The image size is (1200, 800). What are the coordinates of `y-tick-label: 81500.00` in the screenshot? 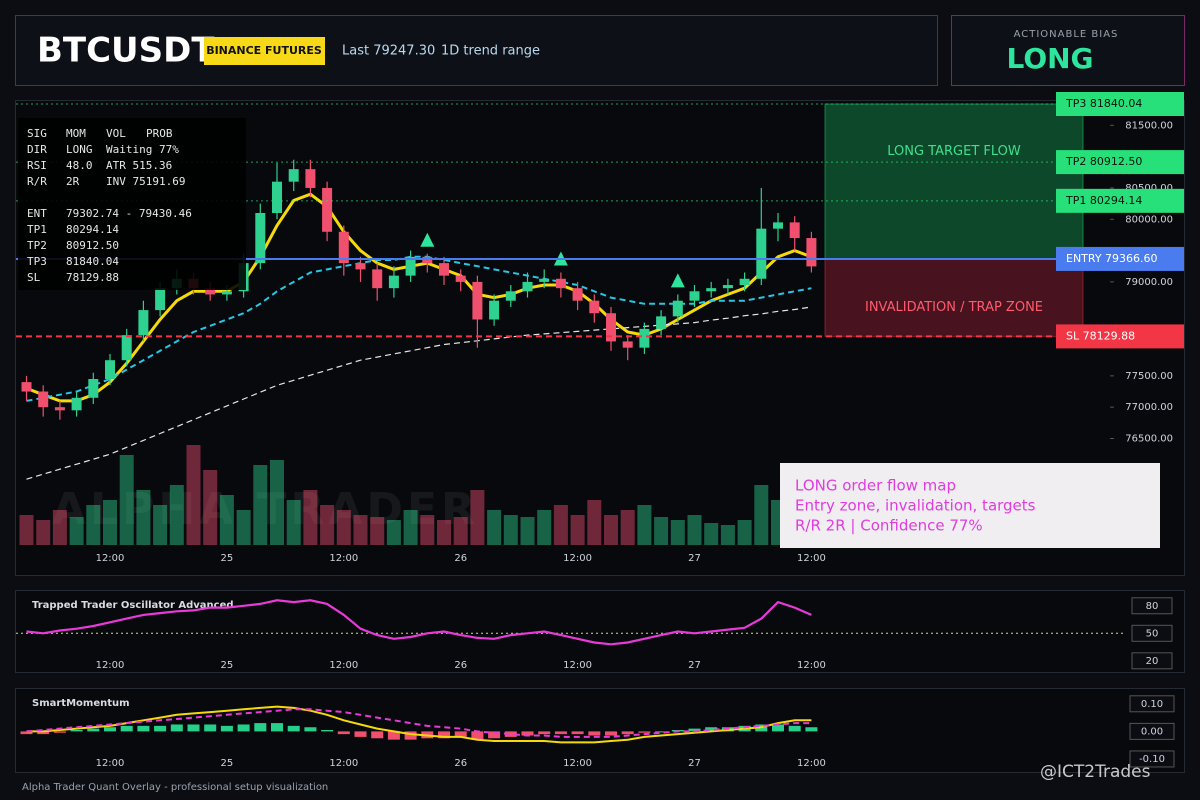 It's located at (1149, 125).